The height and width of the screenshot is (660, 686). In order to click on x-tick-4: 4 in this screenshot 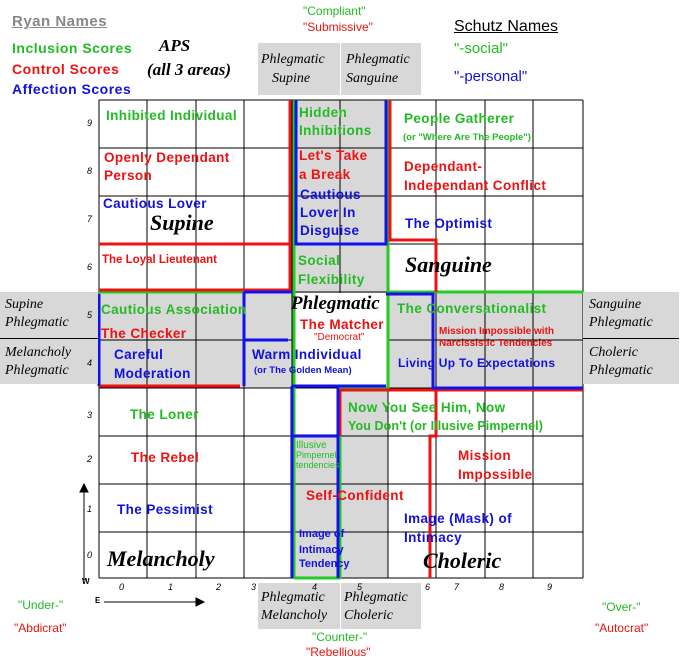, I will do `click(315, 587)`.